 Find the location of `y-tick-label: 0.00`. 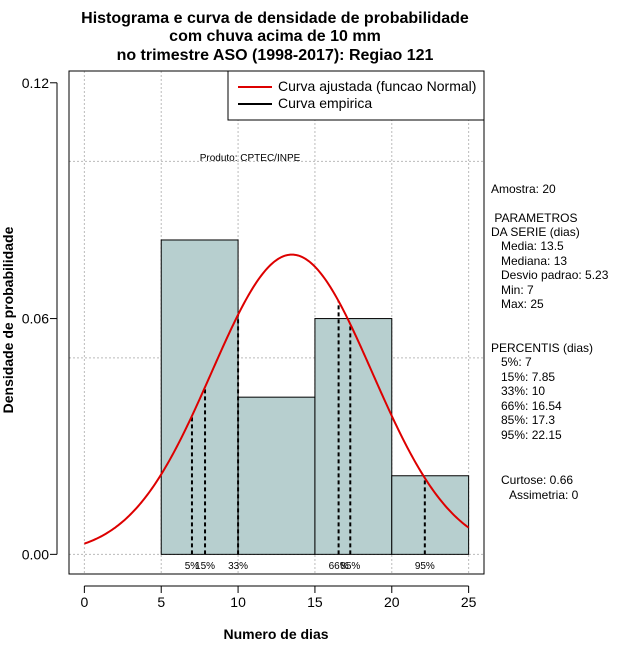

y-tick-label: 0.00 is located at coordinates (35, 554).